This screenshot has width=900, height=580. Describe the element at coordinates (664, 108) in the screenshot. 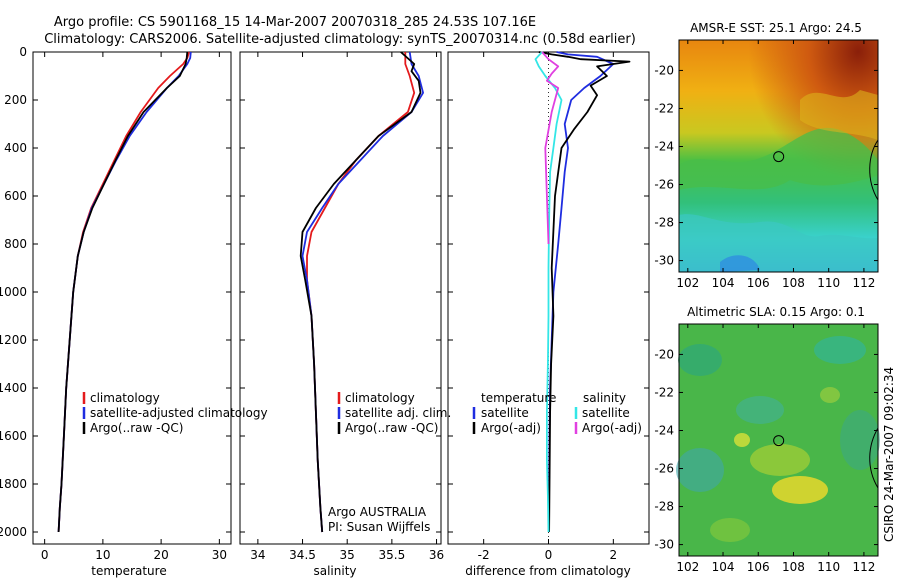

I see `sst-ytick-label: -22` at that location.